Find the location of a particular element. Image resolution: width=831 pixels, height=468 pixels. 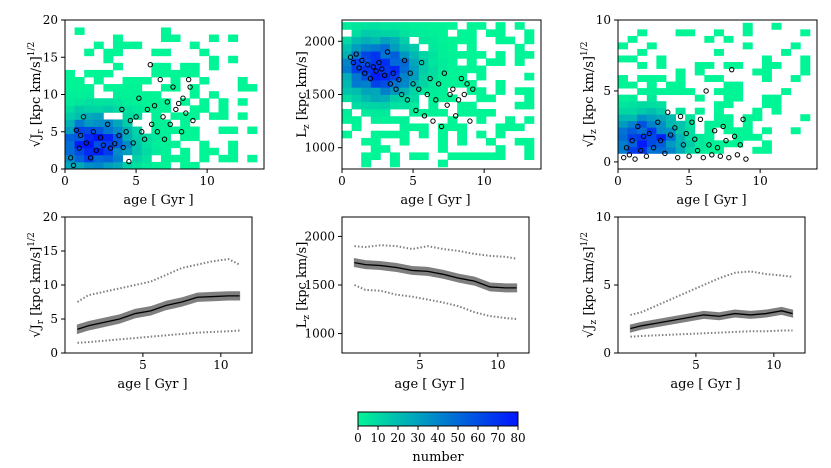

y-label-exp: 1/2 is located at coordinates (32, 239).